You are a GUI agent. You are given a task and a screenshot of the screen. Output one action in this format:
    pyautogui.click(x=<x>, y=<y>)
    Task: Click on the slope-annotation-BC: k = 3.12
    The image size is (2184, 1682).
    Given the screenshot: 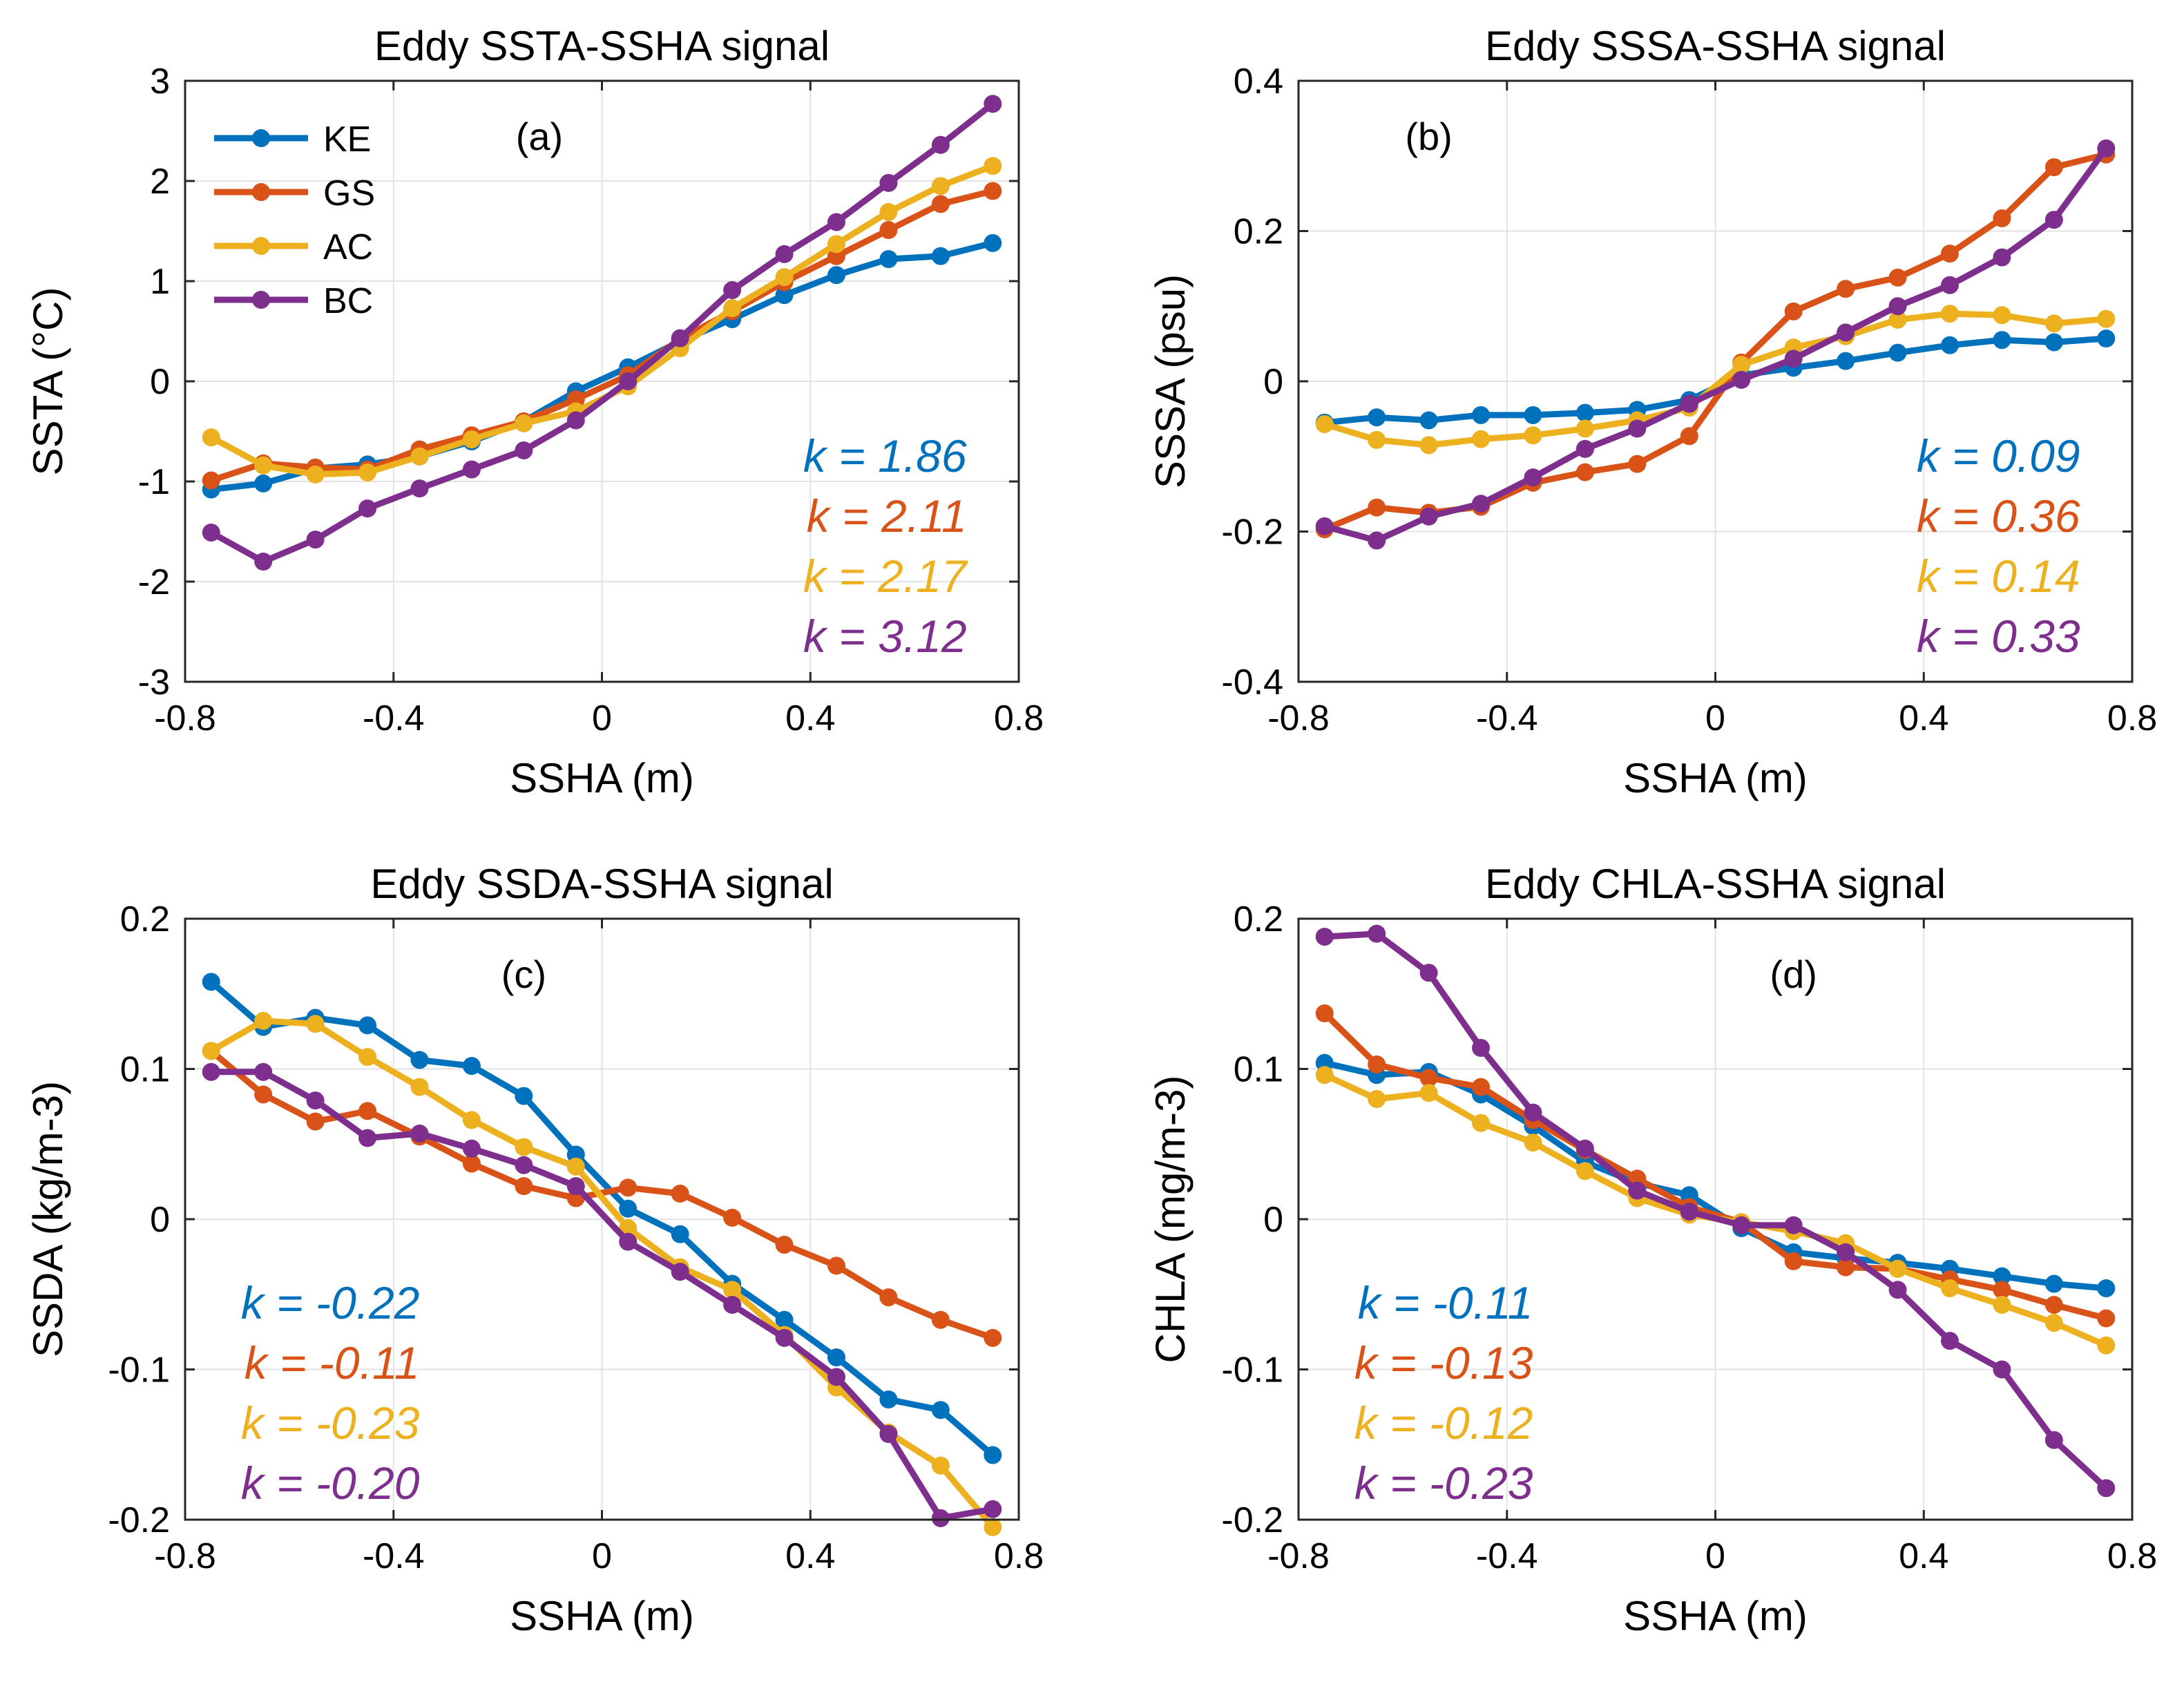 What is the action you would take?
    pyautogui.click(x=885, y=636)
    